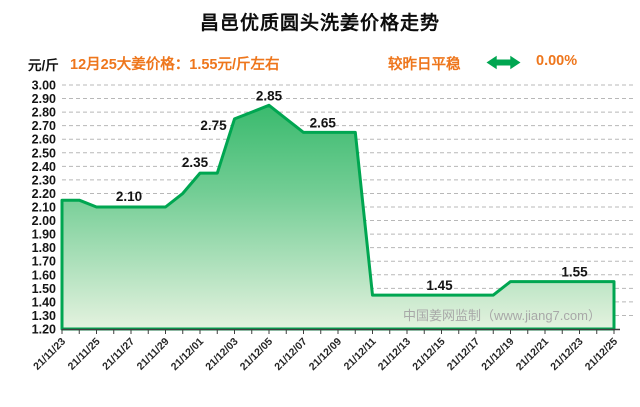 The width and height of the screenshot is (640, 407). Describe the element at coordinates (532, 354) in the screenshot. I see `x-tick-label: 21/12/21` at that location.